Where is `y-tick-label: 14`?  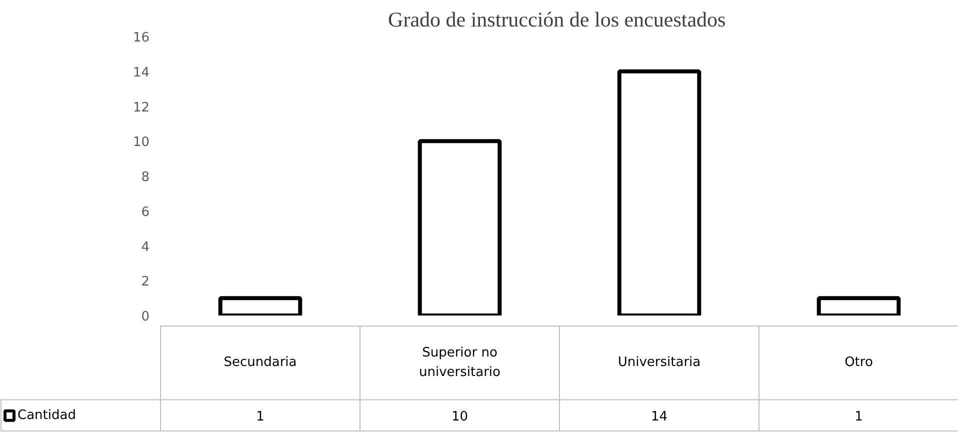 y-tick-label: 14 is located at coordinates (141, 72).